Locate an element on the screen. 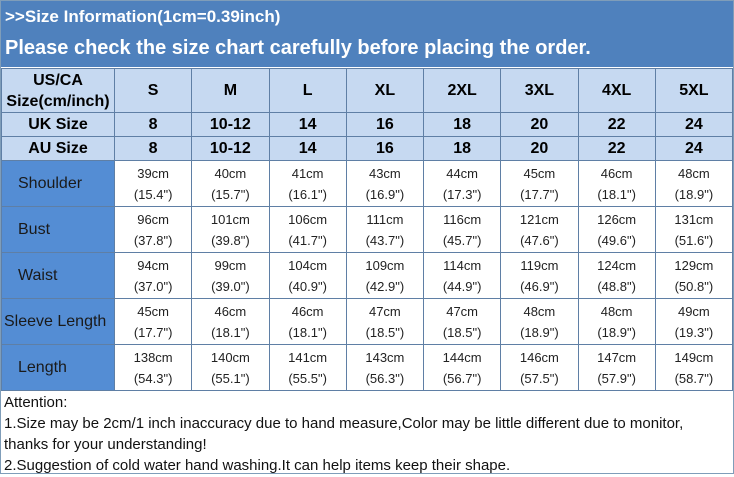 The height and width of the screenshot is (477, 734). au-size-cell: 14 is located at coordinates (307, 148).